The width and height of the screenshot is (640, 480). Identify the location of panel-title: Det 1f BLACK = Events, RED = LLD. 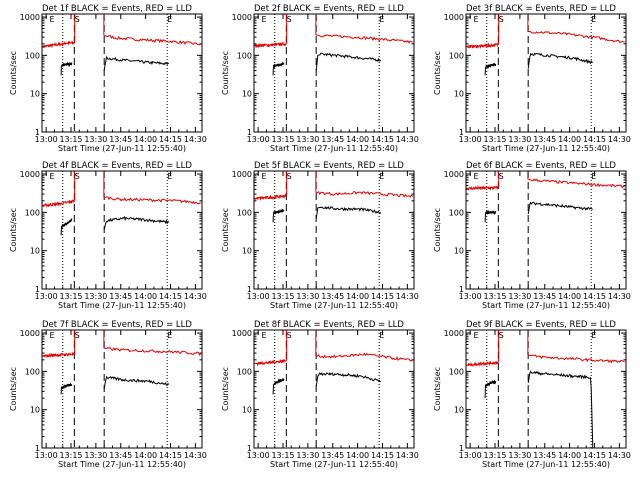
(117, 9).